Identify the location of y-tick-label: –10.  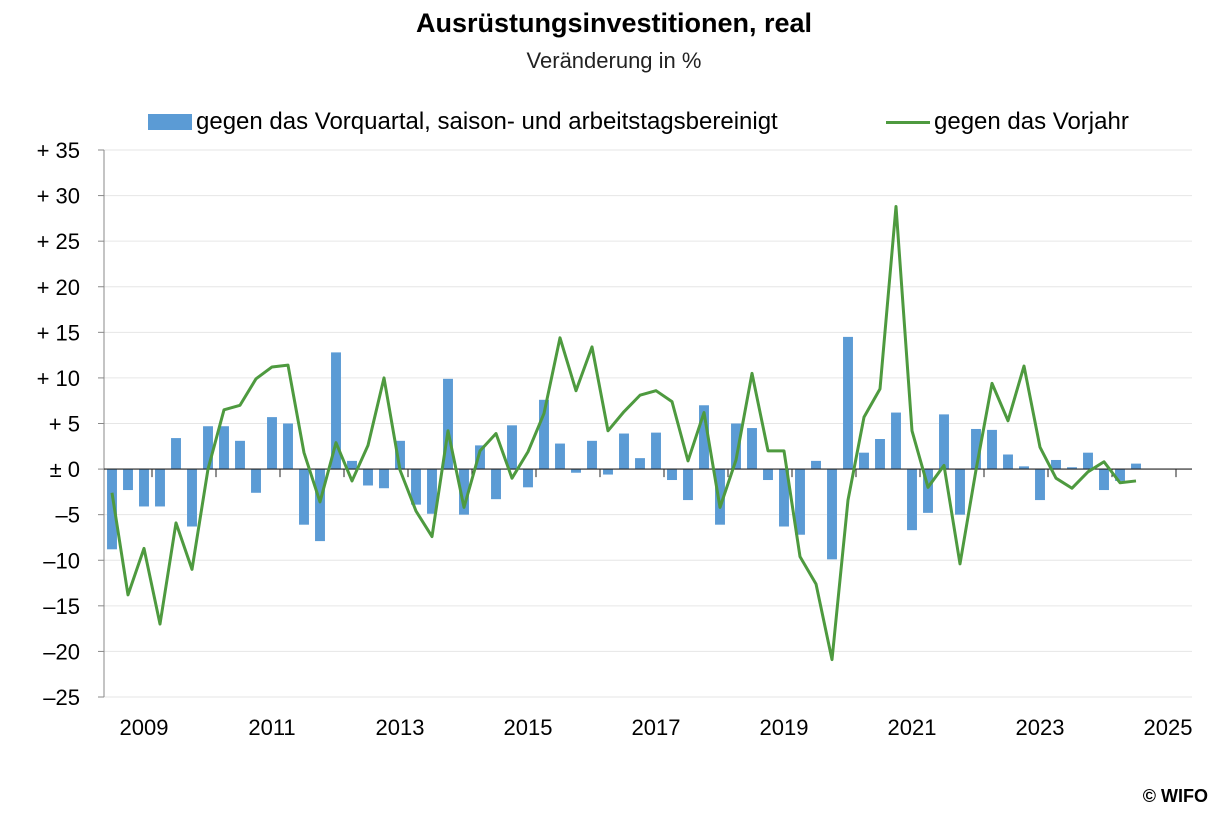
(61, 560).